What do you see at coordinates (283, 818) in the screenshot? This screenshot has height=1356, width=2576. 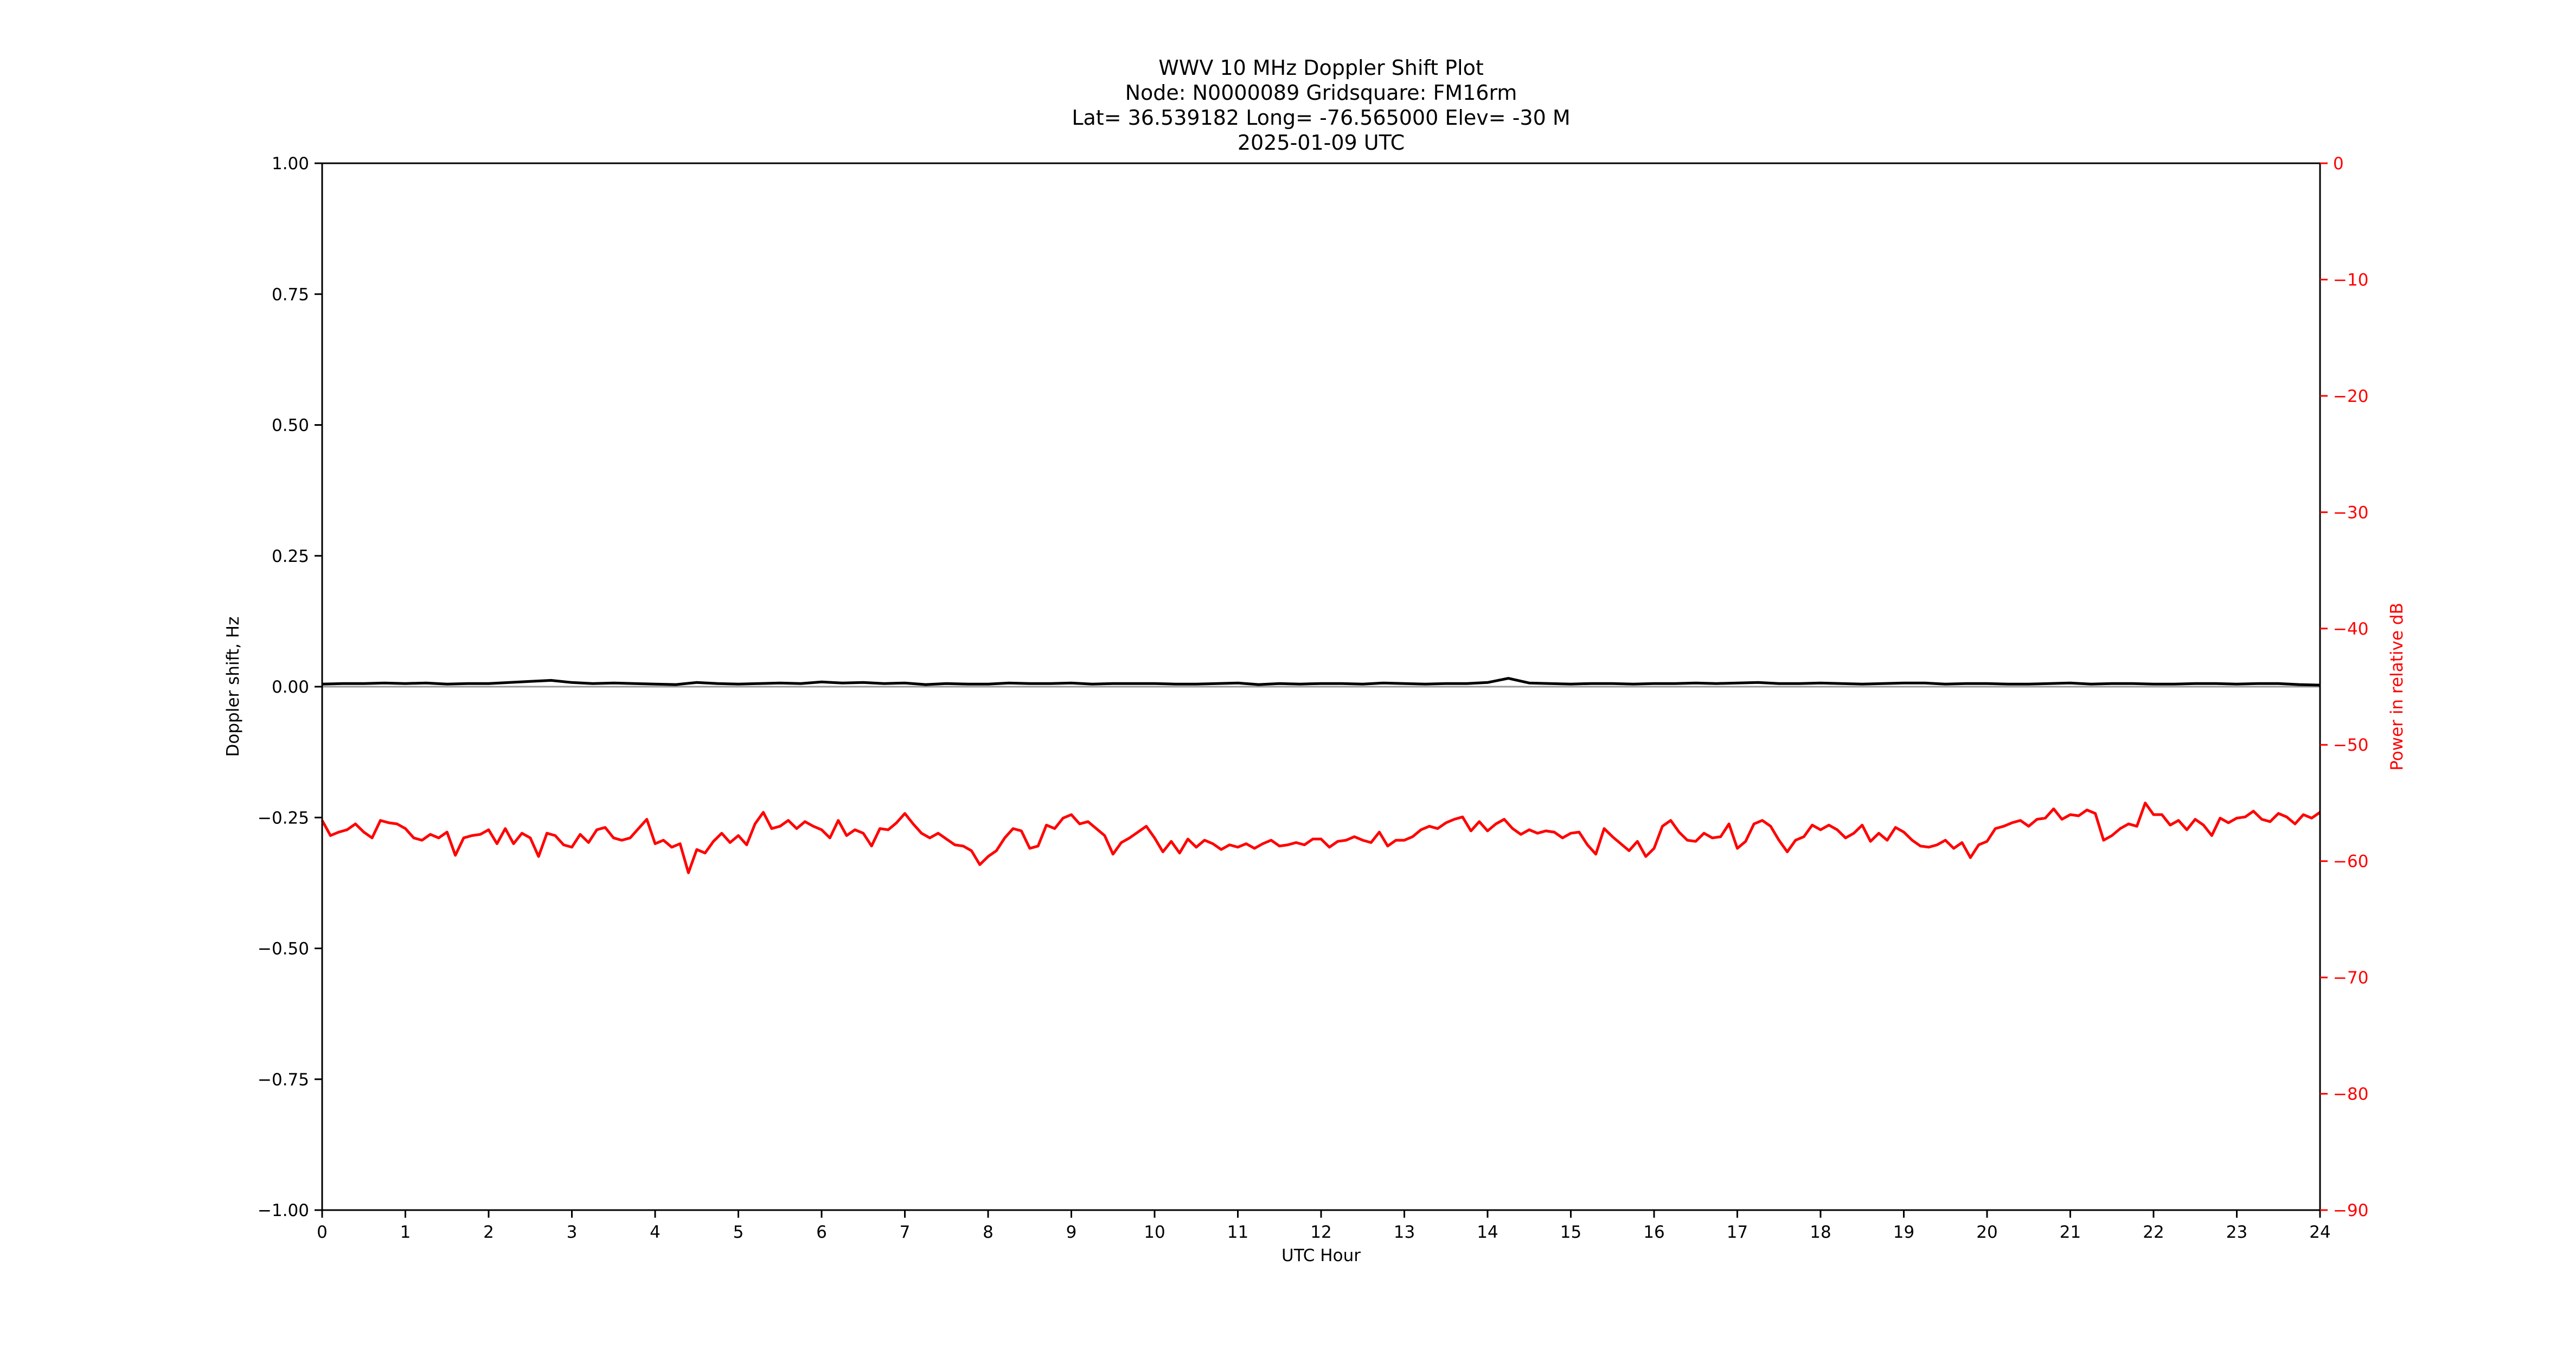 I see `y-tick-label: −0.25` at bounding box center [283, 818].